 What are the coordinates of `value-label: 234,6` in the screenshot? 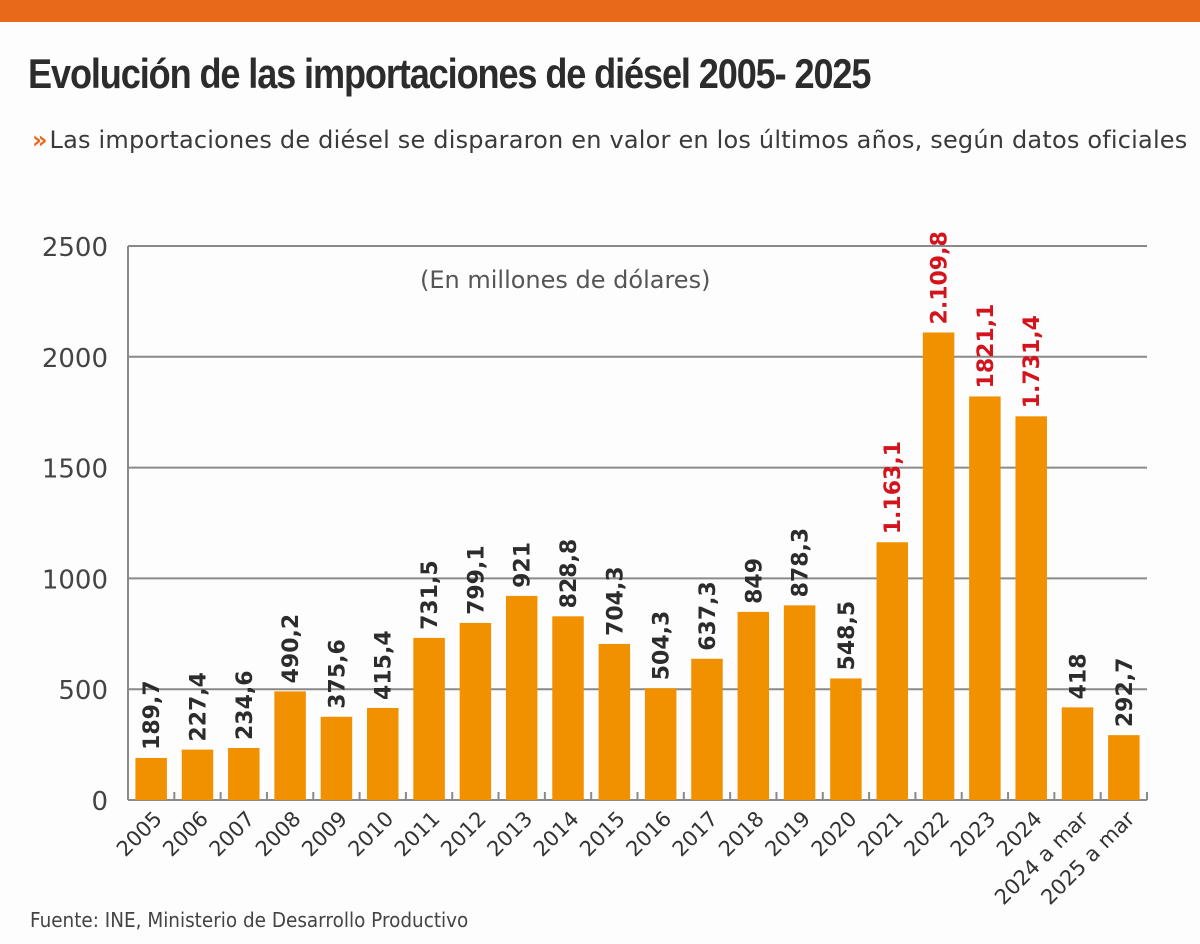 It's located at (245, 705).